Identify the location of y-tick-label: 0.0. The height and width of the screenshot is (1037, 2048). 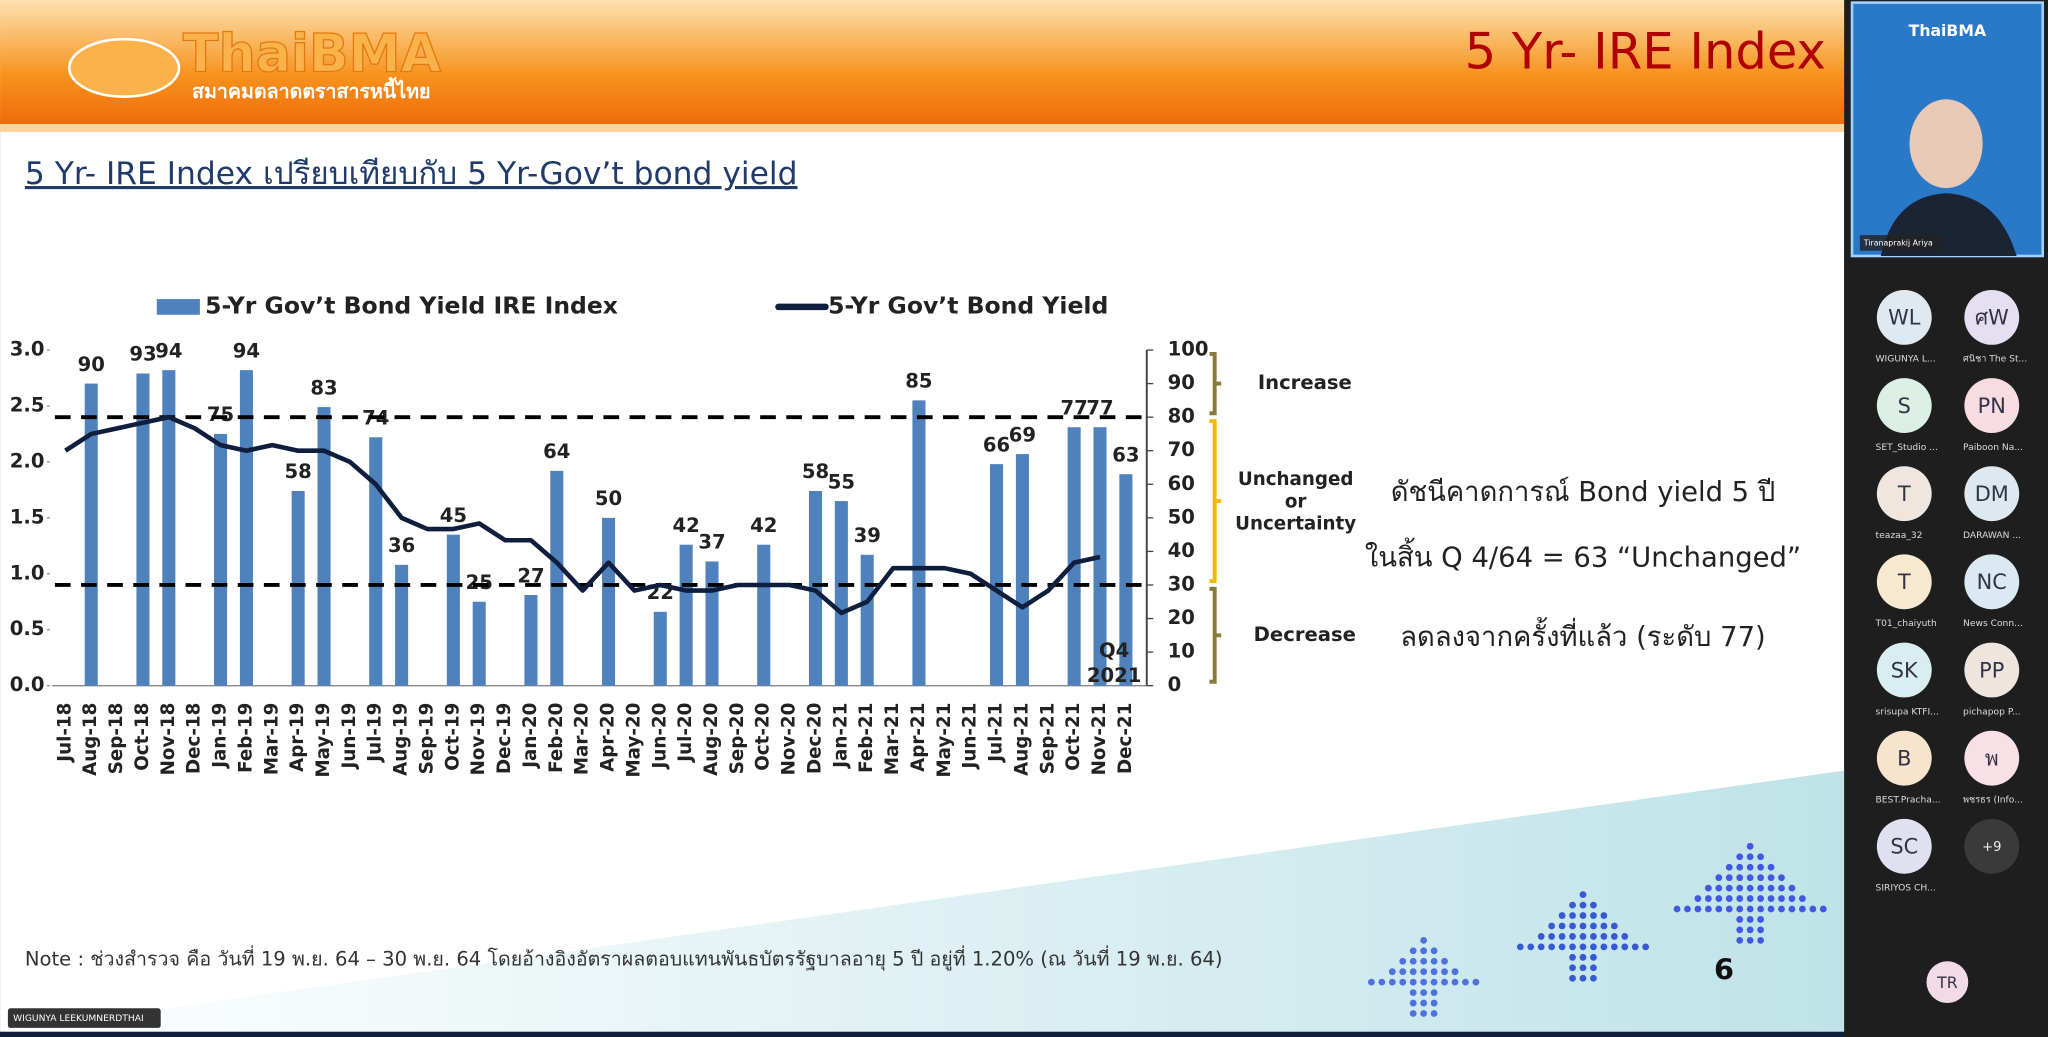
(27, 684).